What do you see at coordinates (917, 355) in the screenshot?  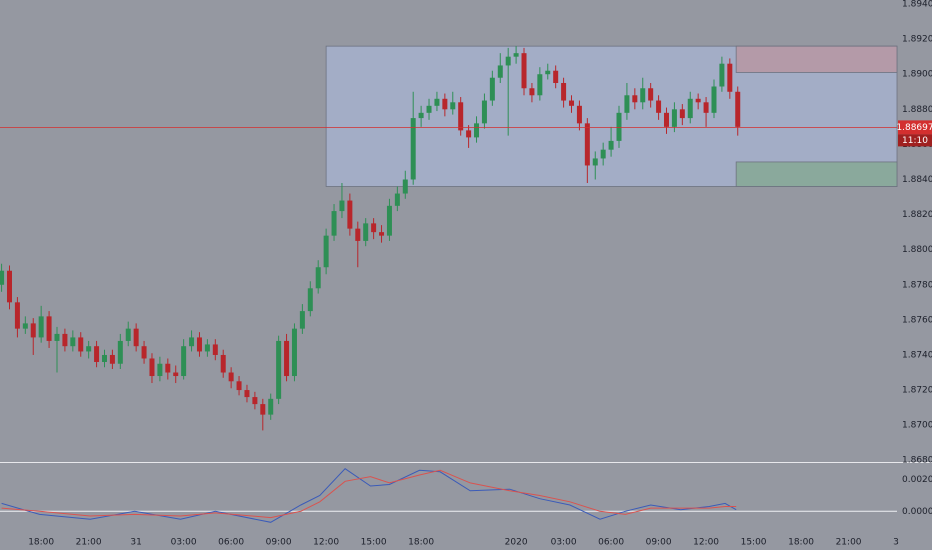 I see `y-tick-label: 1.87400` at bounding box center [917, 355].